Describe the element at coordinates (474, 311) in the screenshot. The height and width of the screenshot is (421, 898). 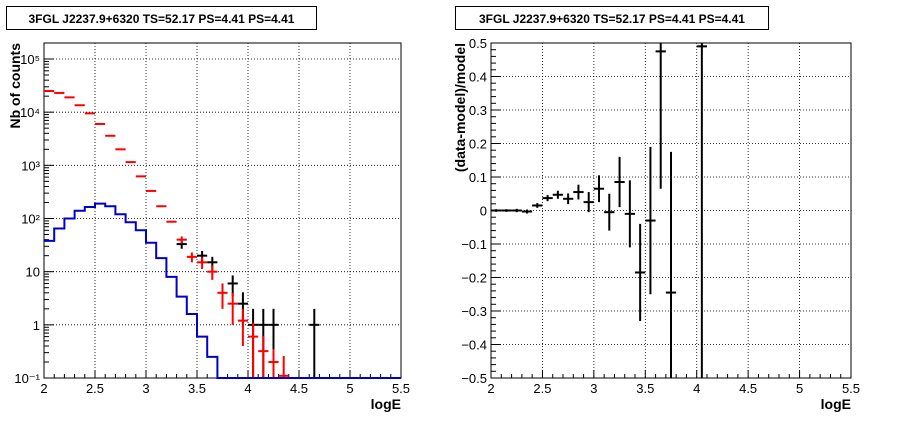
I see `y-tick-label: −0.3` at that location.